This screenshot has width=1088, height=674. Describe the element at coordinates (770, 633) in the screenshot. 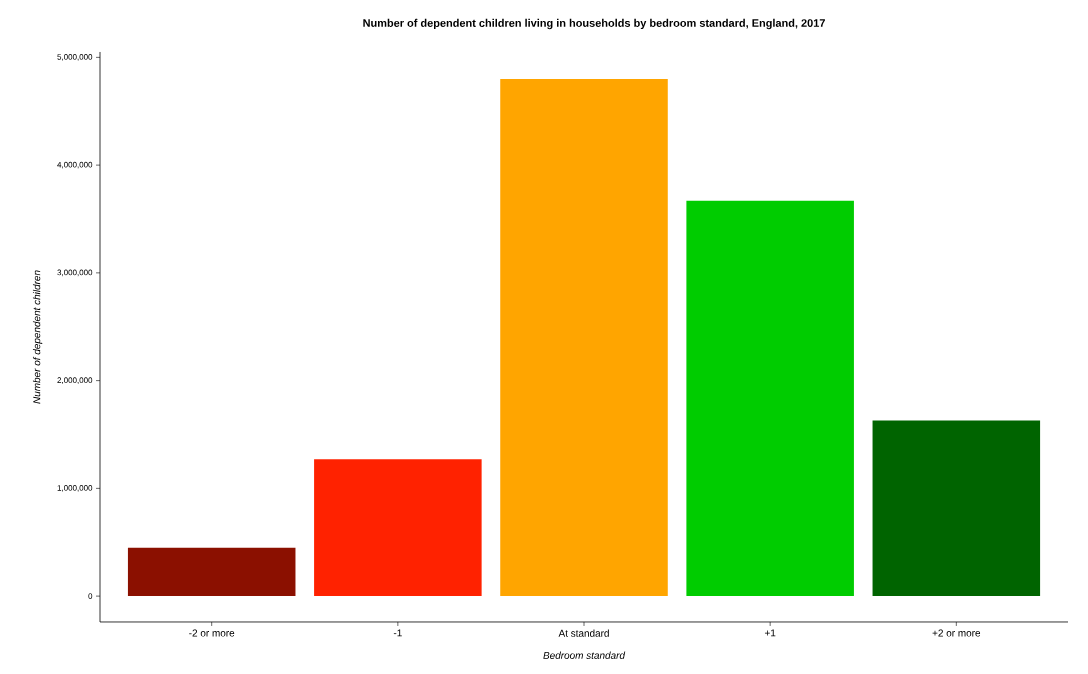

I see `x-tick-label: +1` at that location.